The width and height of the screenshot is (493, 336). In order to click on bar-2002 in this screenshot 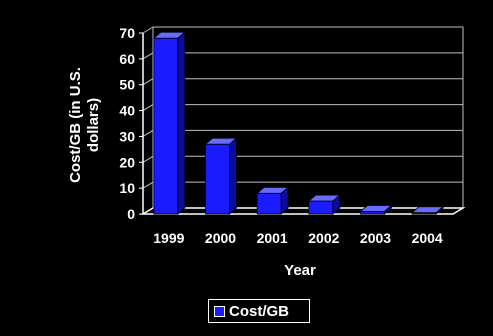, I will do `click(321, 207)`.